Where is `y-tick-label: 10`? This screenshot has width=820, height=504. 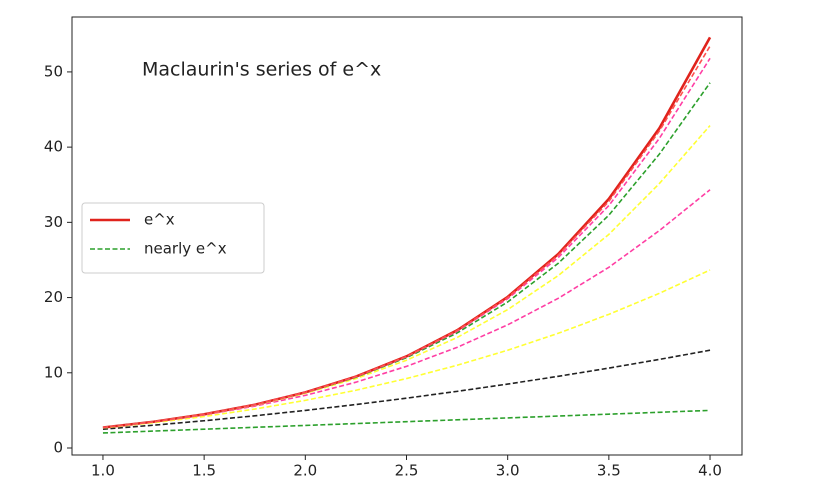
y-tick-label: 10 is located at coordinates (53, 372).